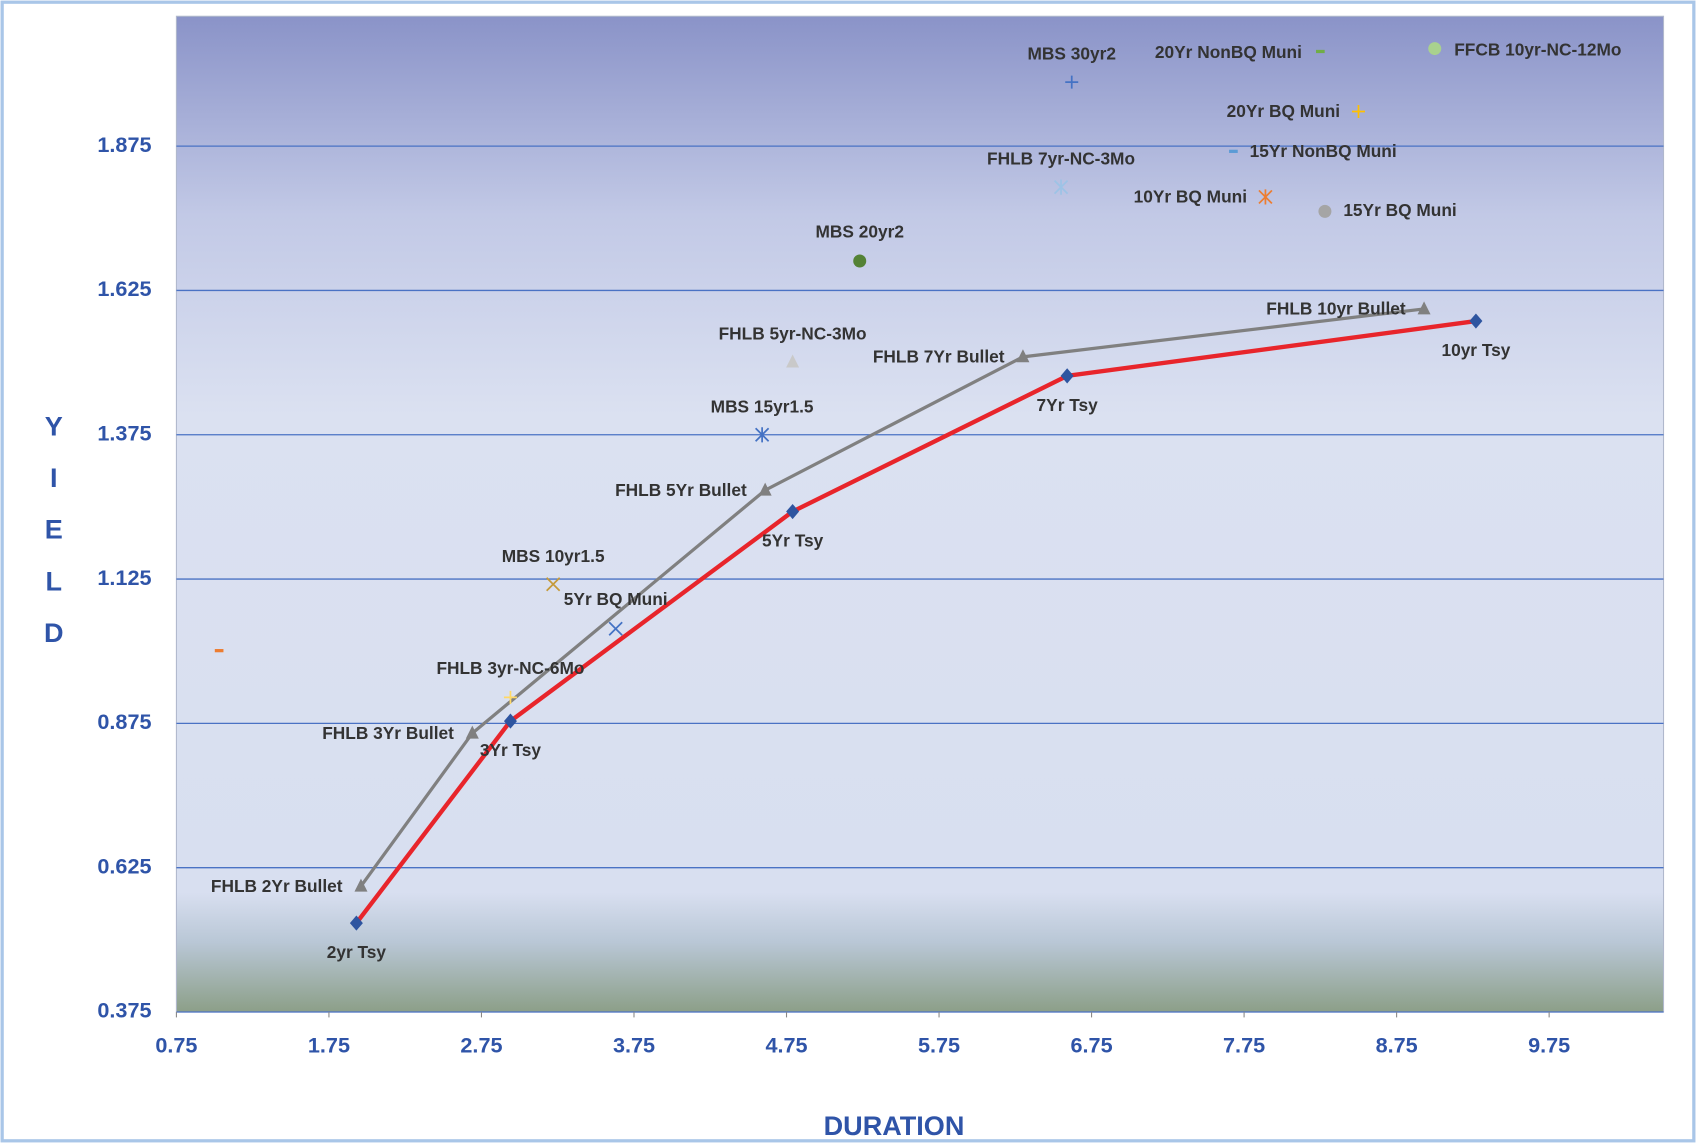 The image size is (1696, 1143). Describe the element at coordinates (1283, 111) in the screenshot. I see `point-label: 20Yr BQ Muni` at that location.